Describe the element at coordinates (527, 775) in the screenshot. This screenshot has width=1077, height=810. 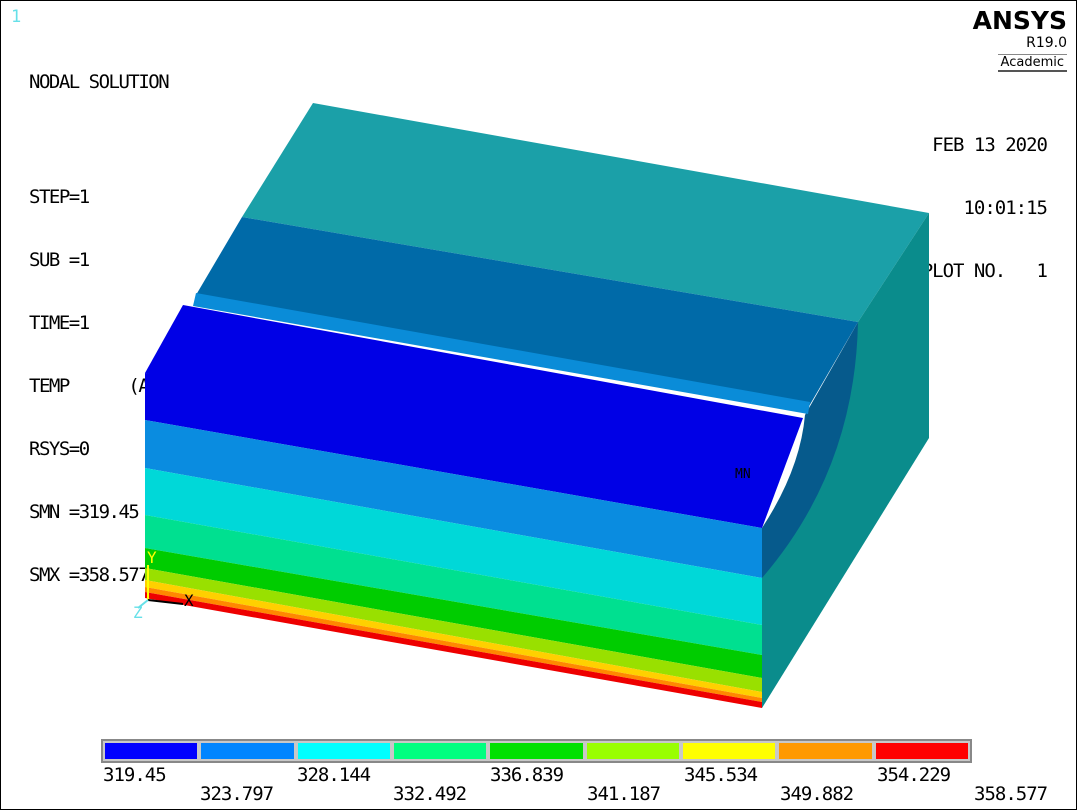
I see `legend-tick-label: 336.839` at that location.